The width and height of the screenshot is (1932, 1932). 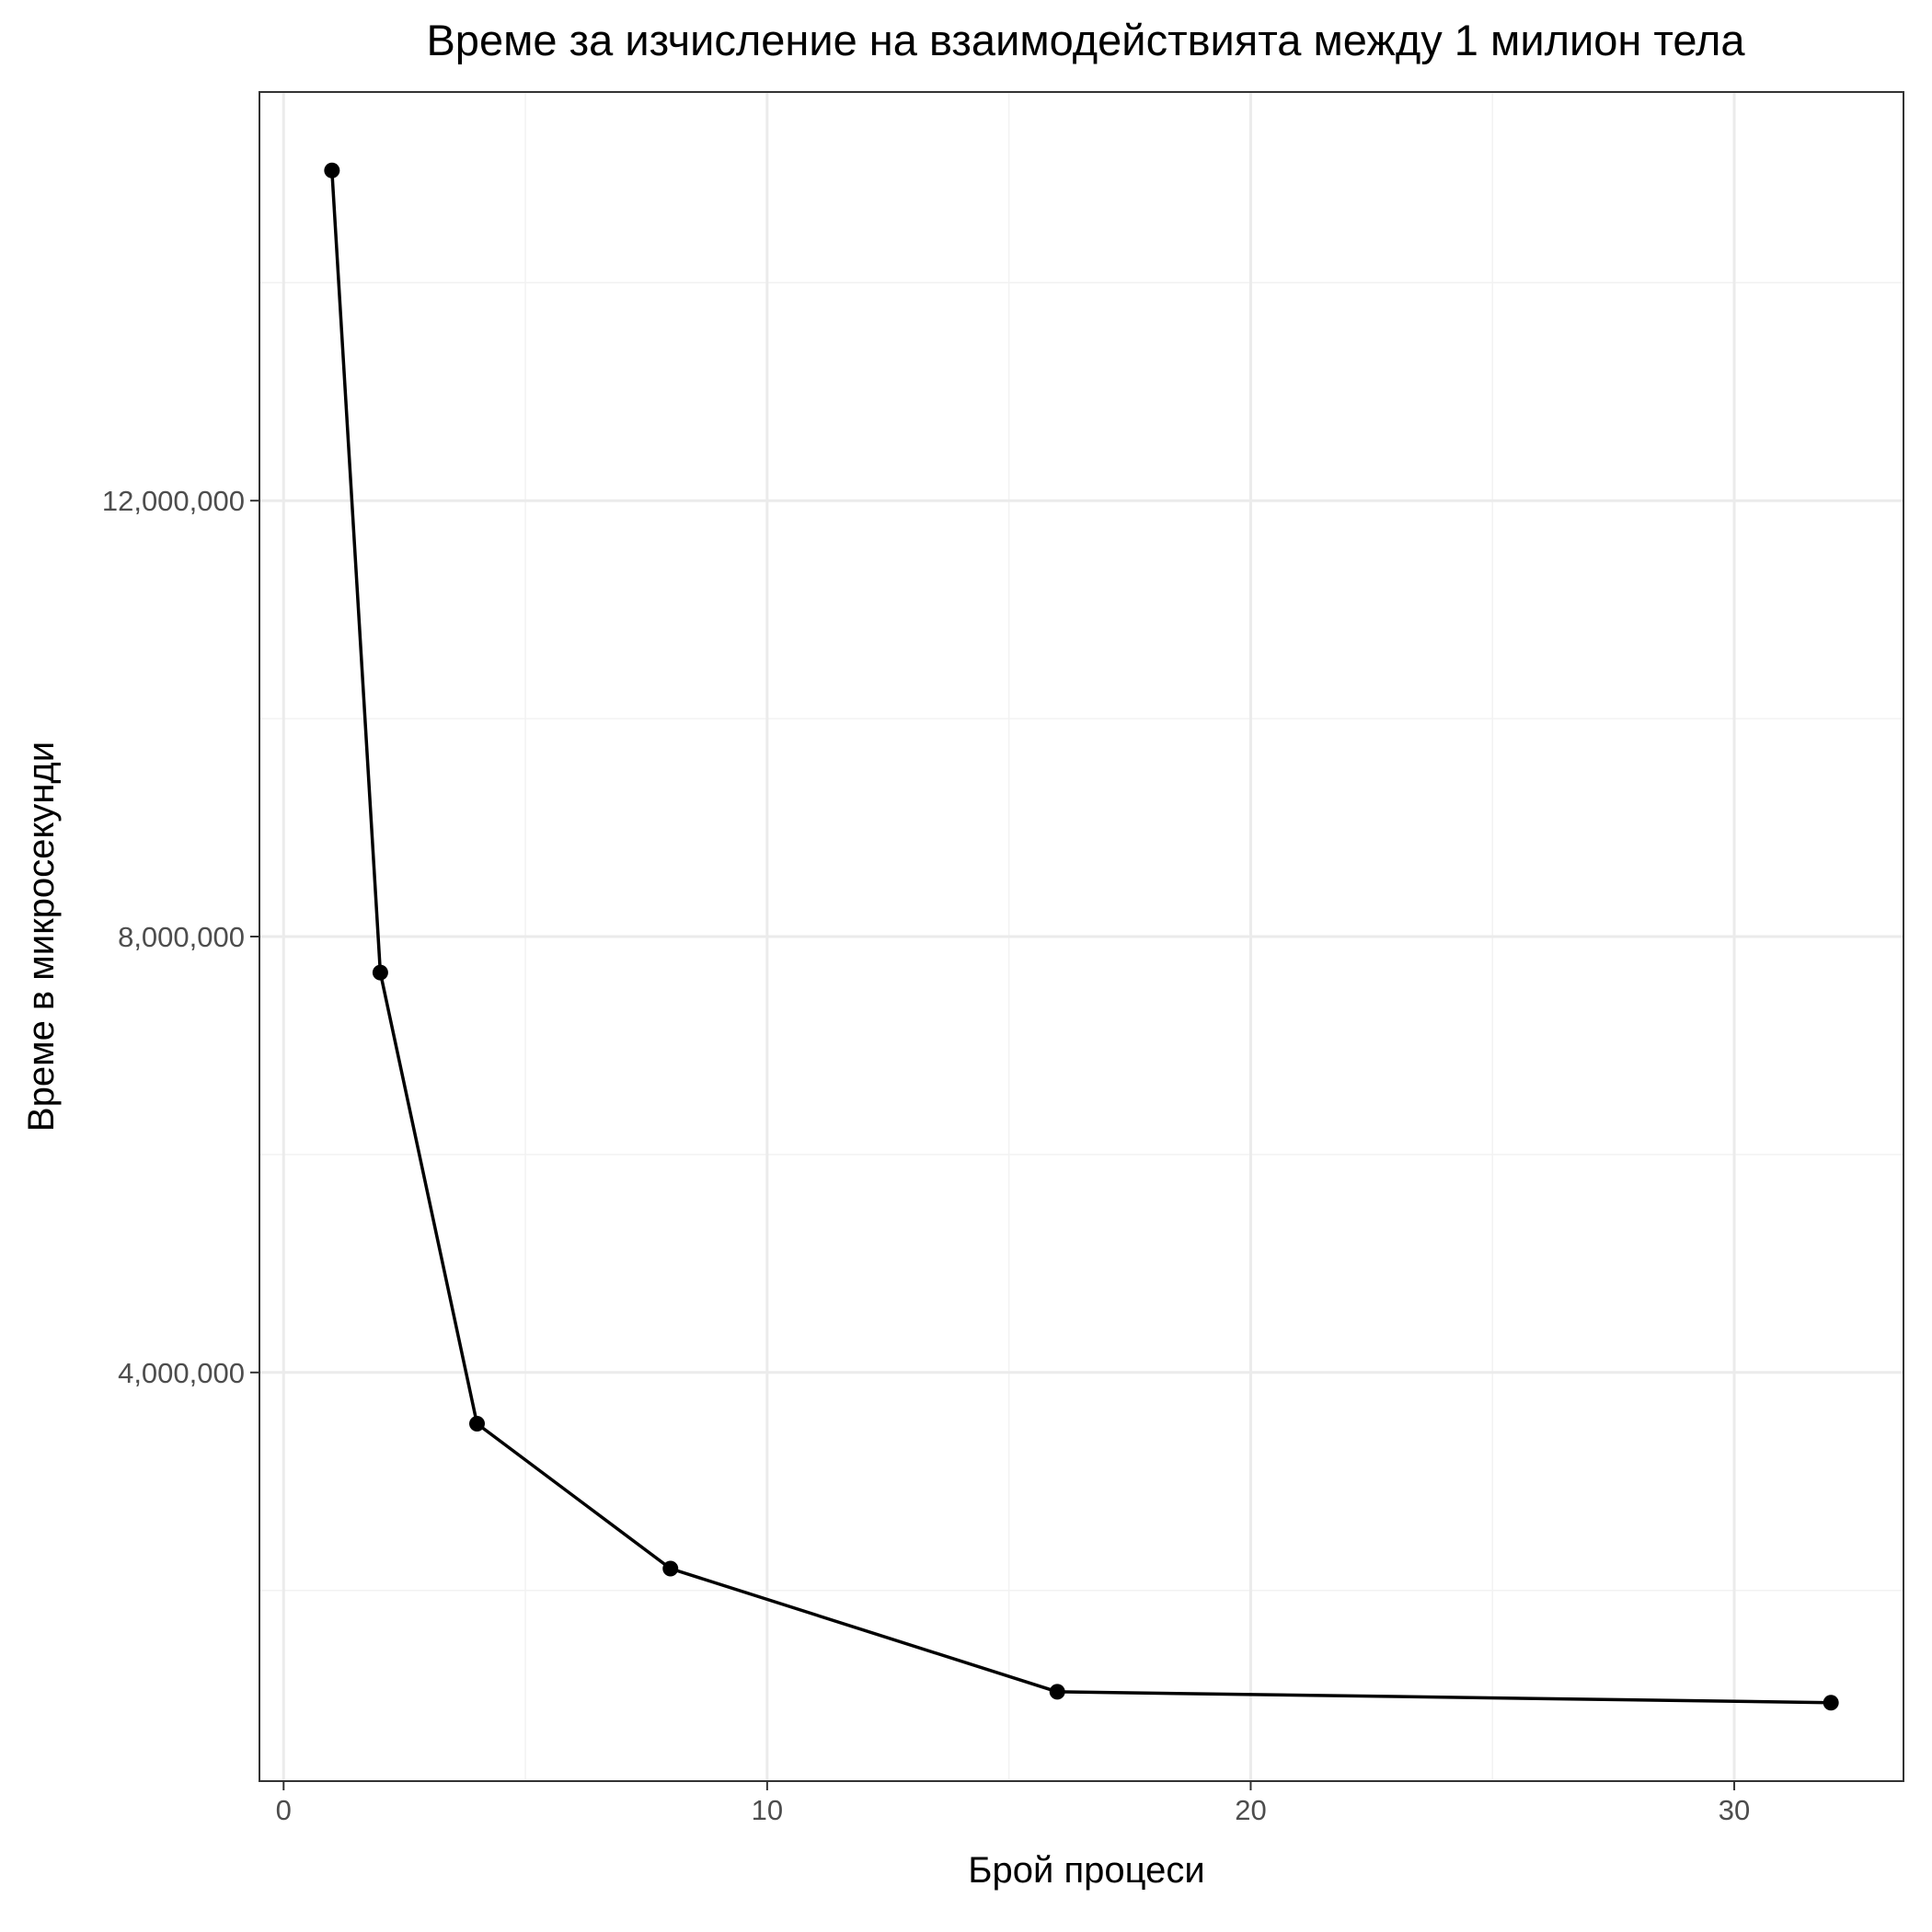 I want to click on y-tick-label: 4,000,000, so click(x=181, y=1373).